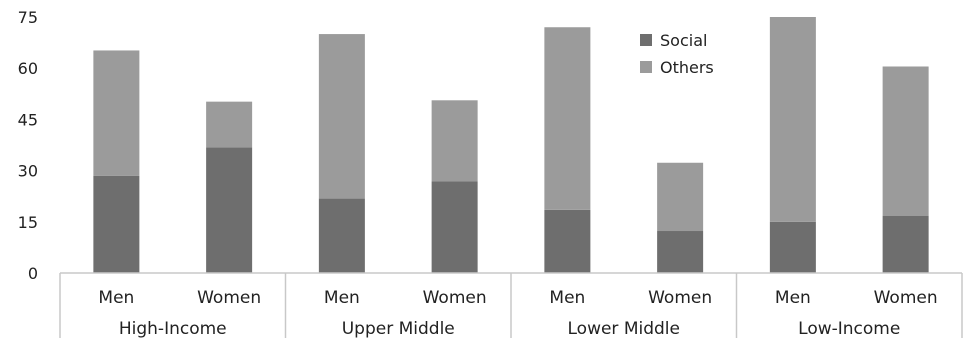  I want to click on x-group-label: High-Income, so click(173, 328).